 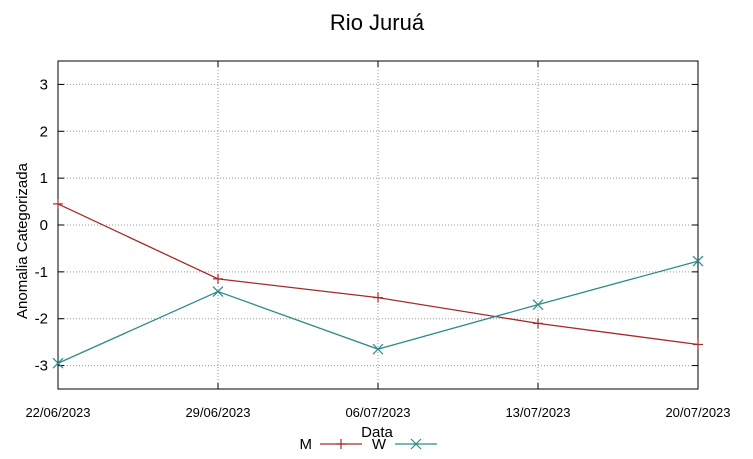 What do you see at coordinates (41, 272) in the screenshot?
I see `y-tick-label: -1` at bounding box center [41, 272].